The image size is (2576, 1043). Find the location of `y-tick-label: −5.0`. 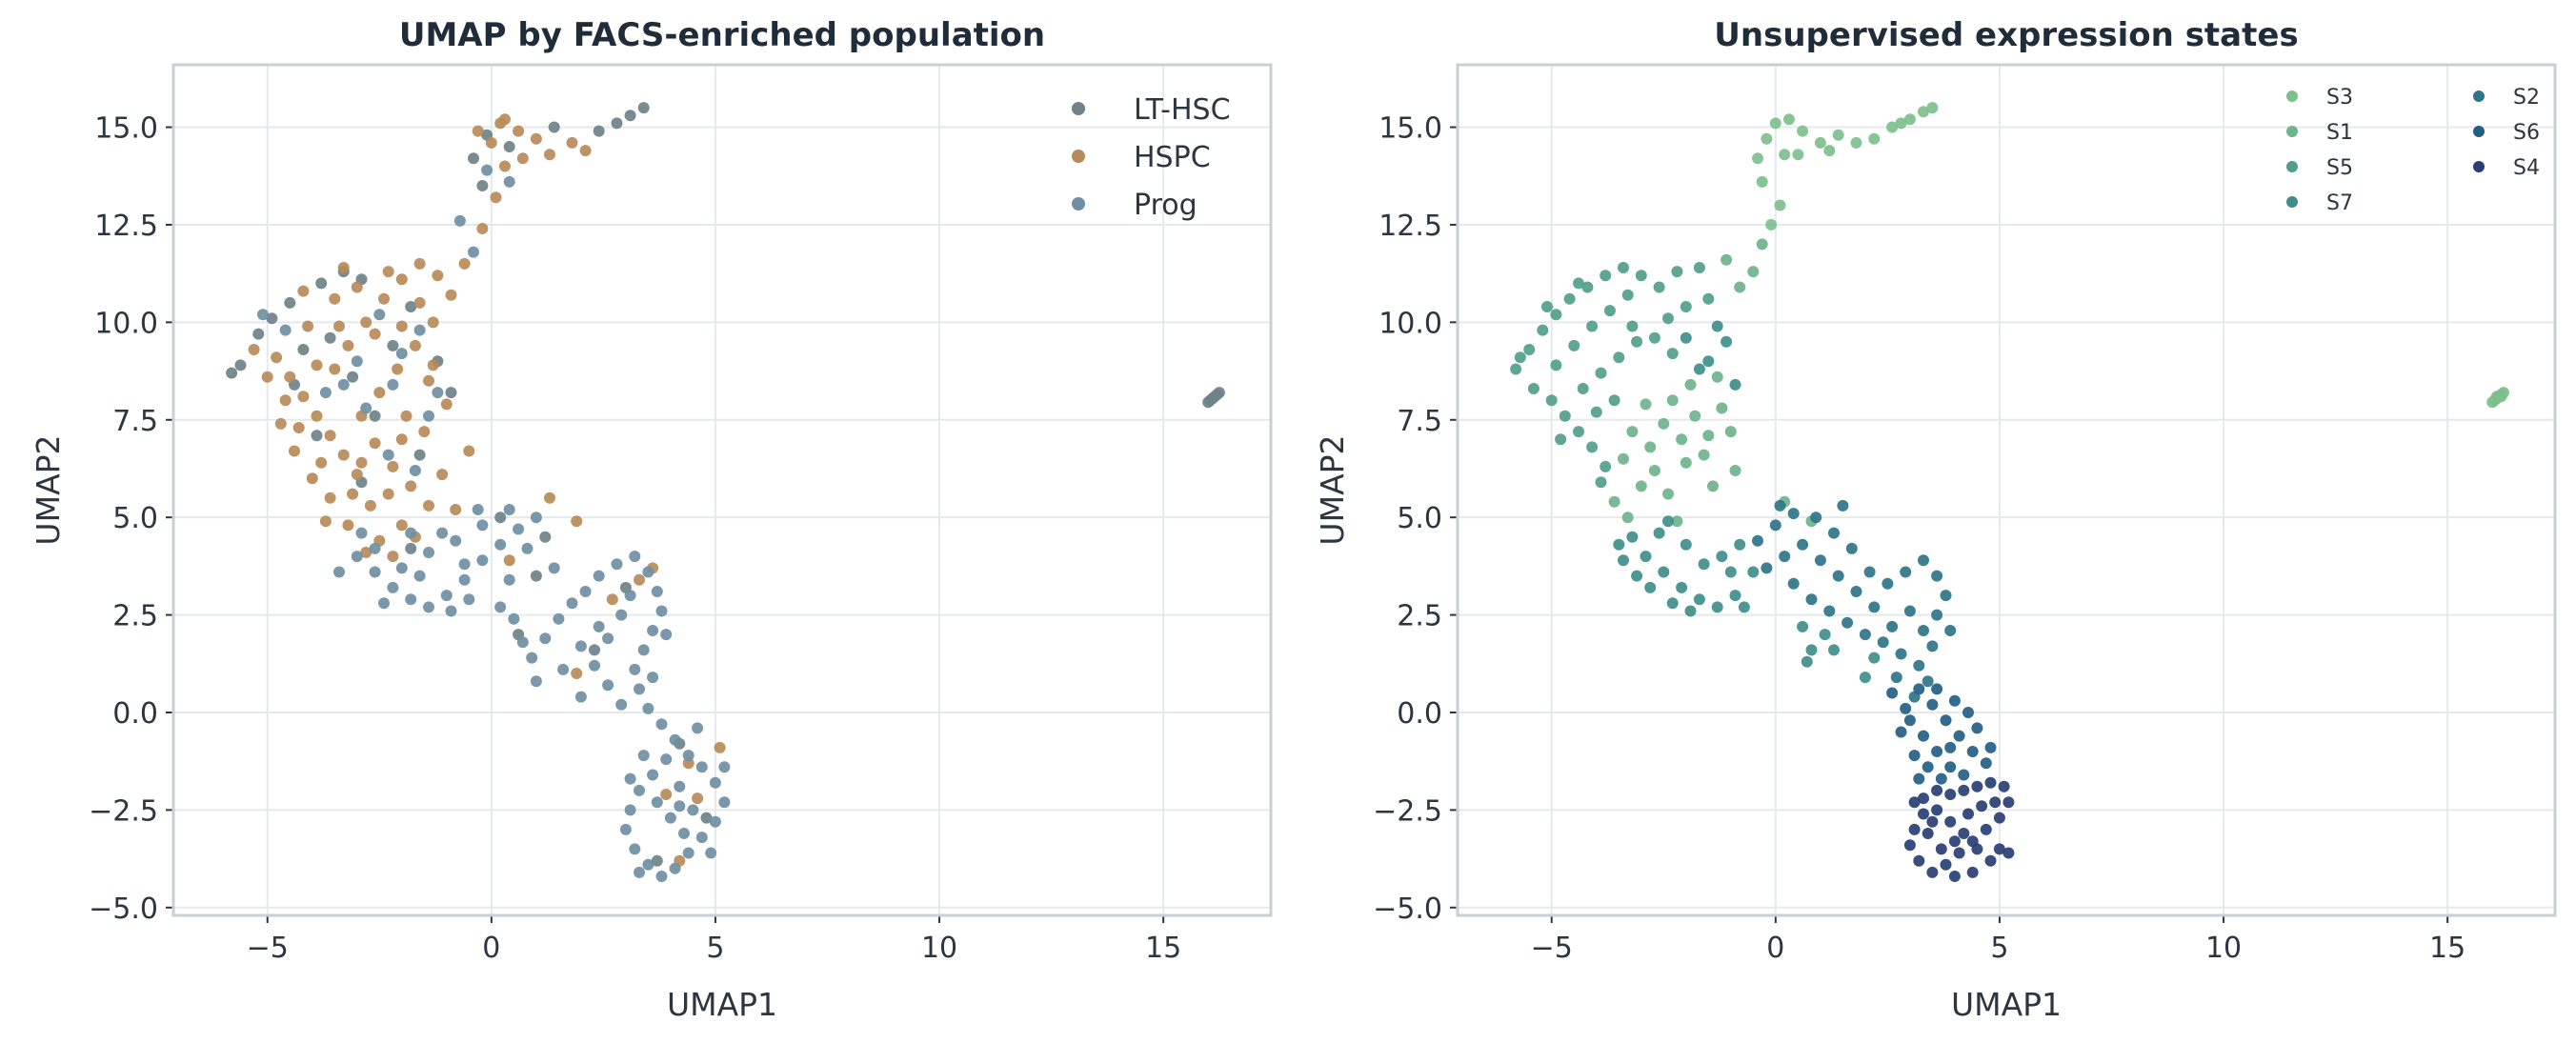

y-tick-label: −5.0 is located at coordinates (1408, 910).